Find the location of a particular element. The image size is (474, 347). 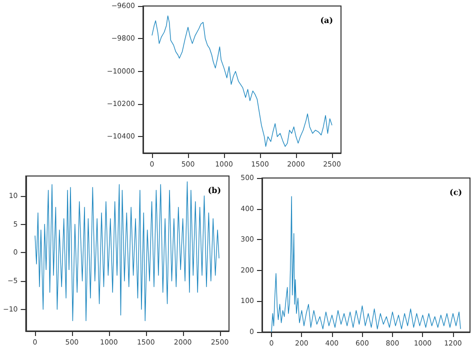

annotation: (c) is located at coordinates (456, 192).